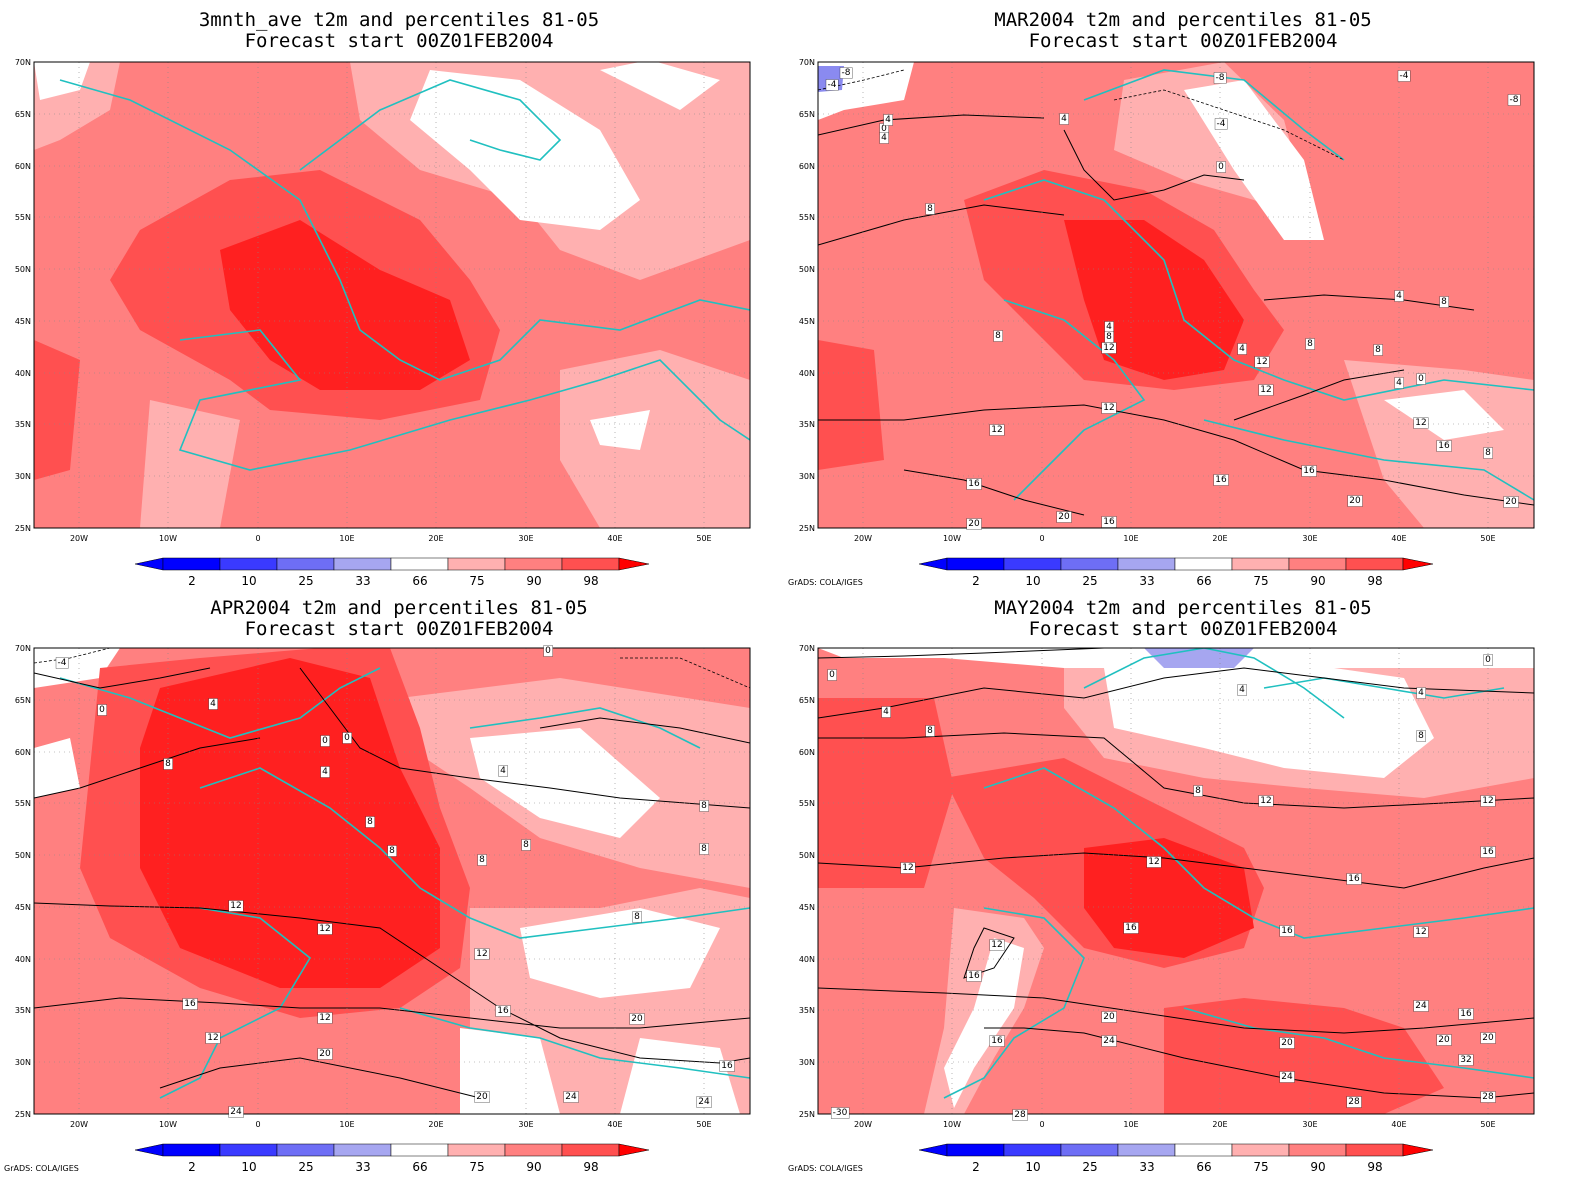  I want to click on field-66-scand, so click(1269, 718).